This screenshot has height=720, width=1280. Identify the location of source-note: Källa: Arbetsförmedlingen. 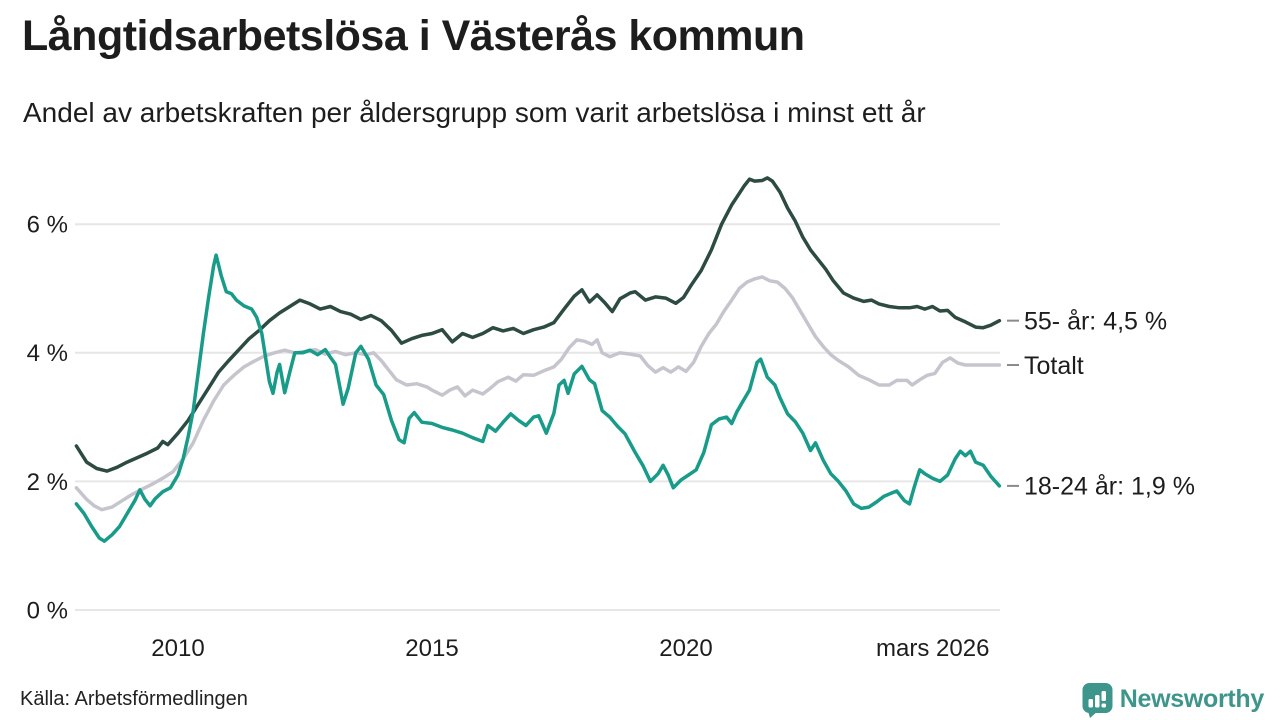
(134, 699).